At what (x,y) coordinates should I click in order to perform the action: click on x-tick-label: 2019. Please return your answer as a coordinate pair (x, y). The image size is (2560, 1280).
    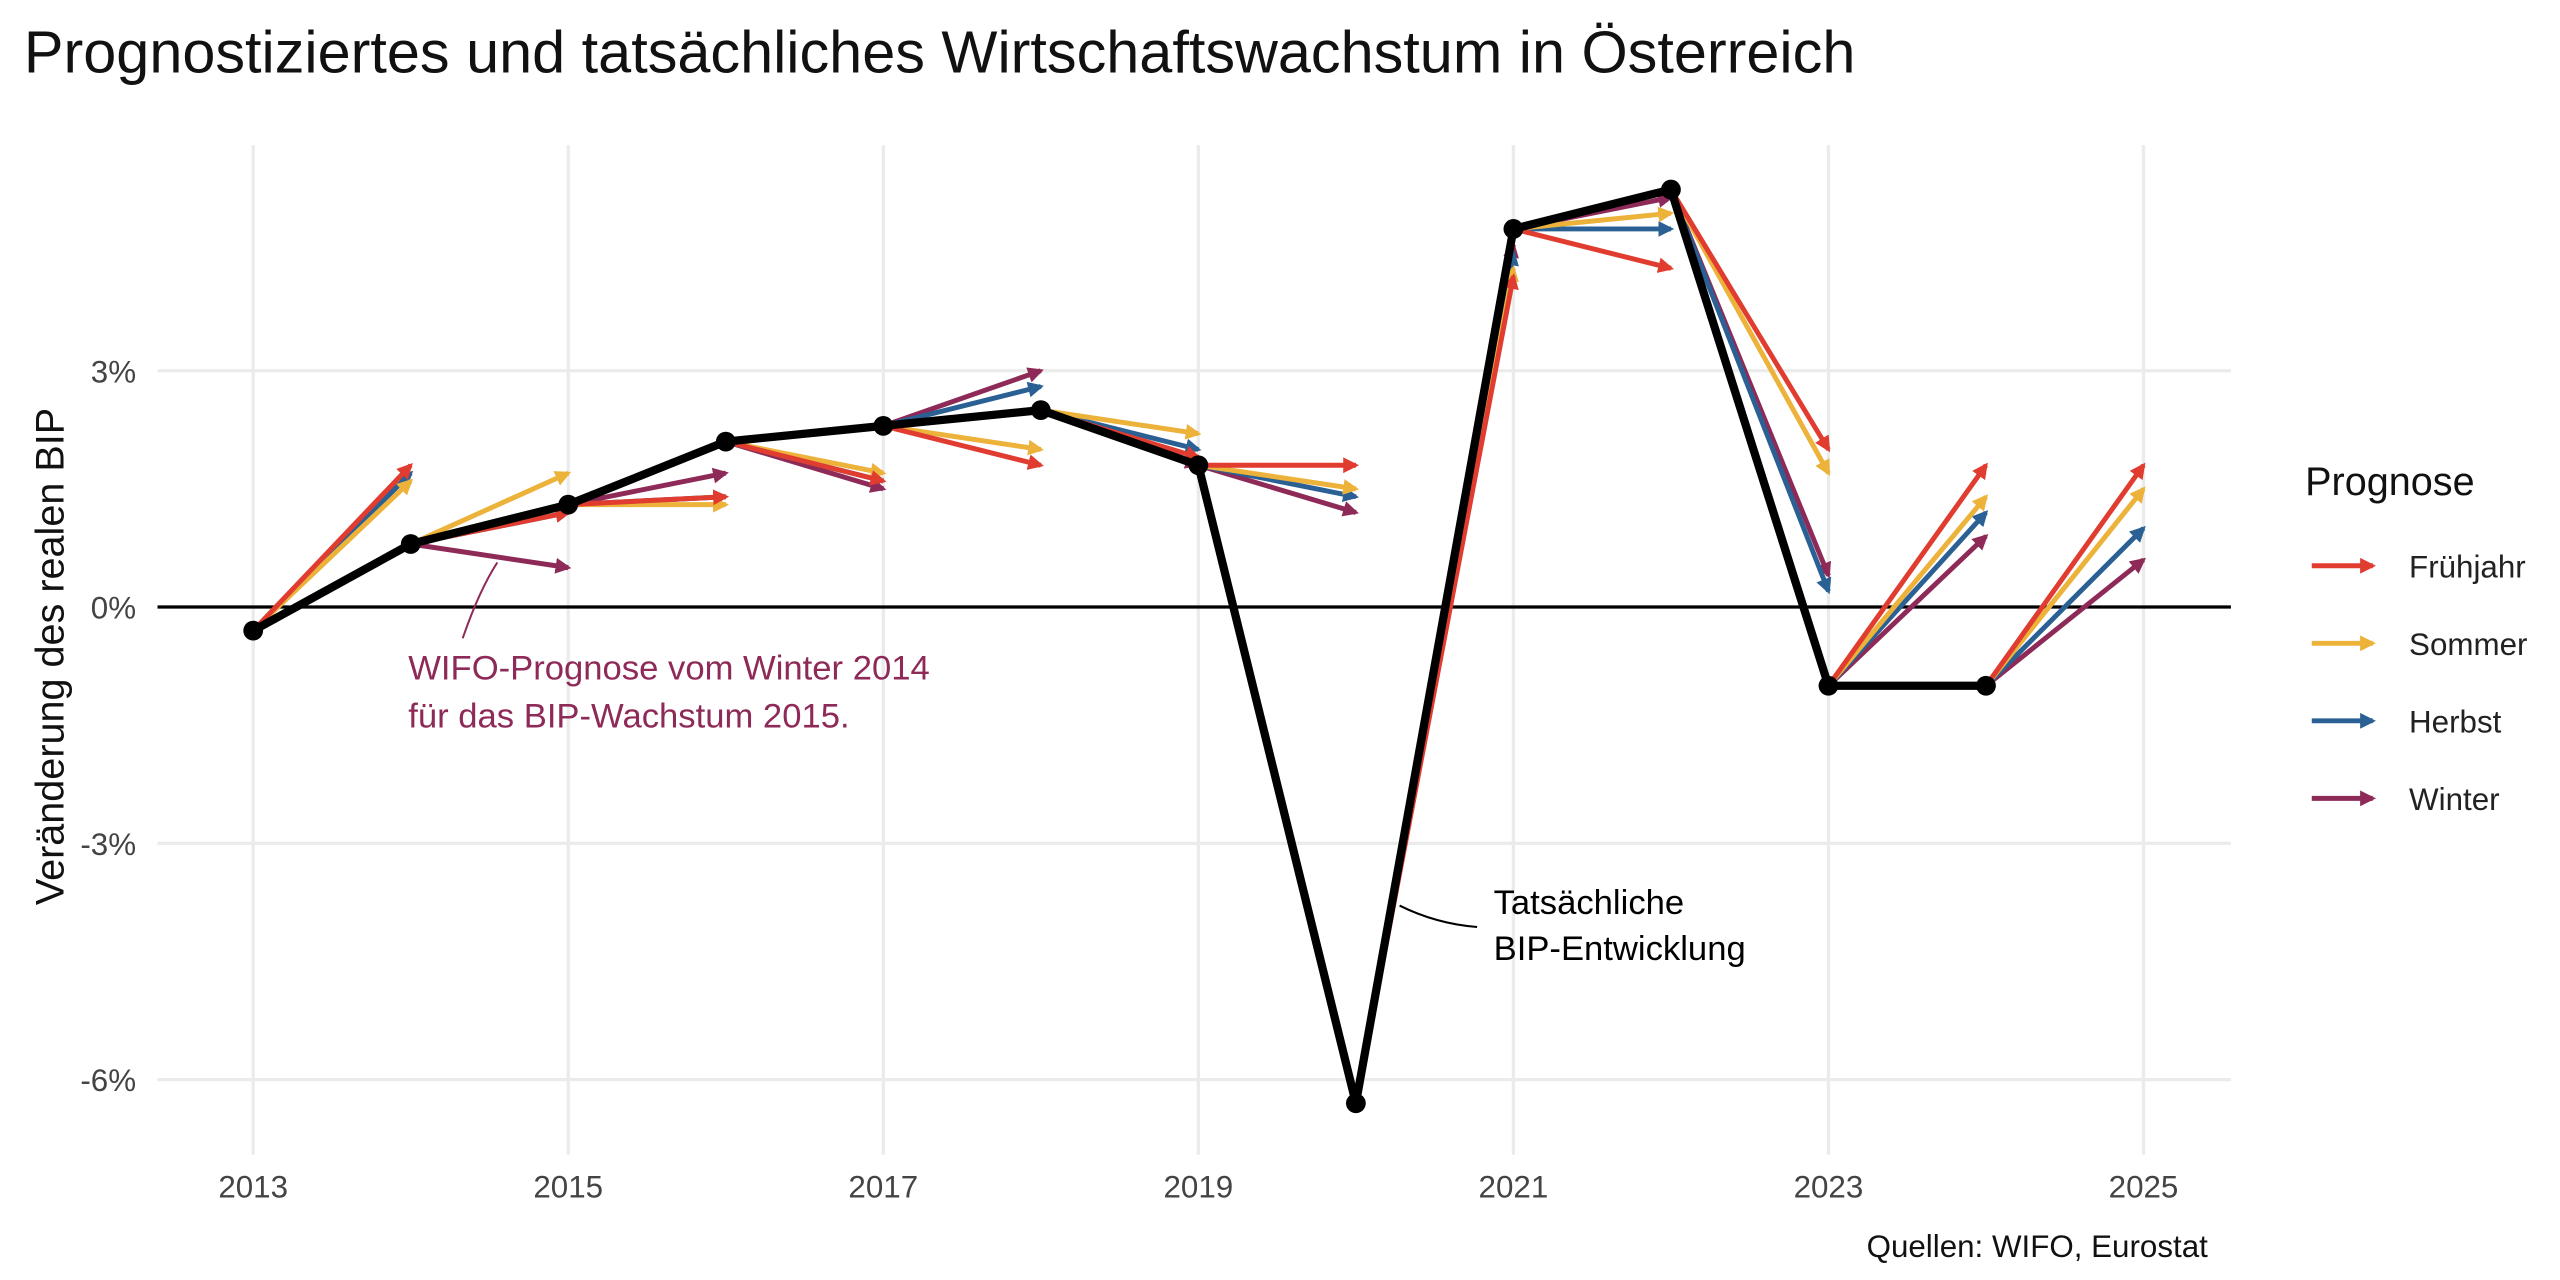
    Looking at the image, I should click on (1198, 1187).